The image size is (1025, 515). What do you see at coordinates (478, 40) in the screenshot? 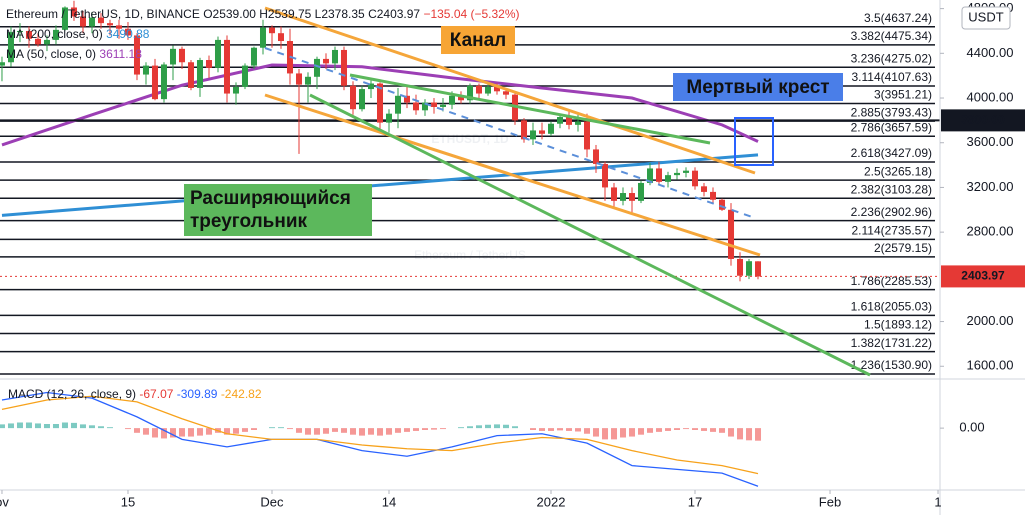
I see `annotation-bg` at bounding box center [478, 40].